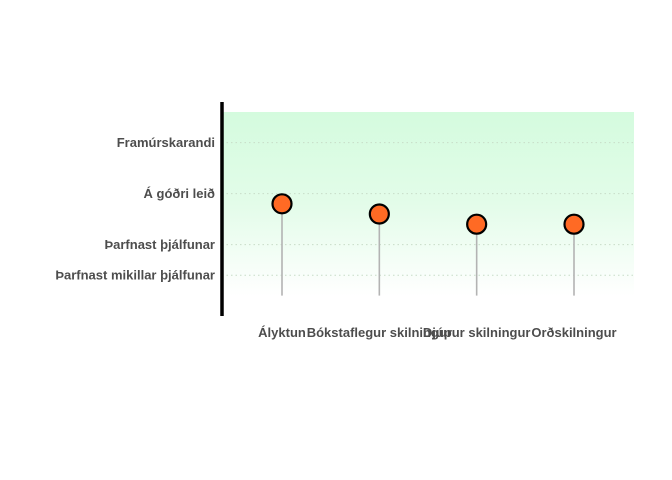  Describe the element at coordinates (166, 142) in the screenshot. I see `y-tick-label: Framúrskarandi` at that location.